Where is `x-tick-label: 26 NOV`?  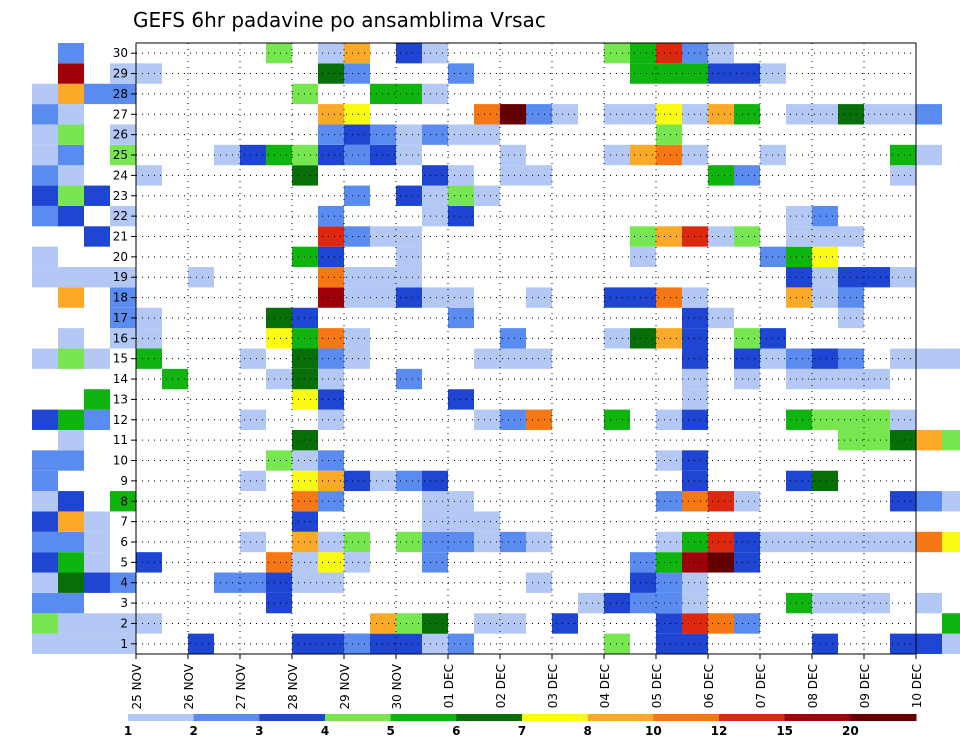 x-tick-label: 26 NOV is located at coordinates (189, 686).